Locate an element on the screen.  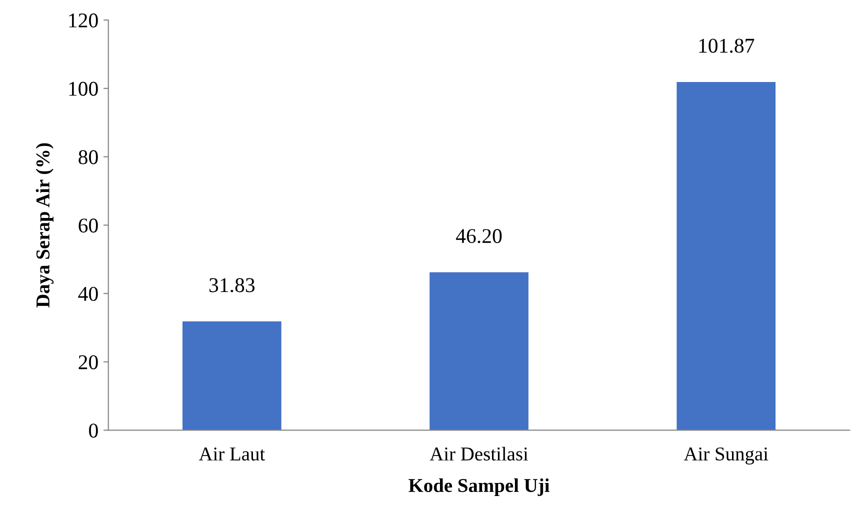
x-tick-label: Air Destilasi is located at coordinates (479, 453).